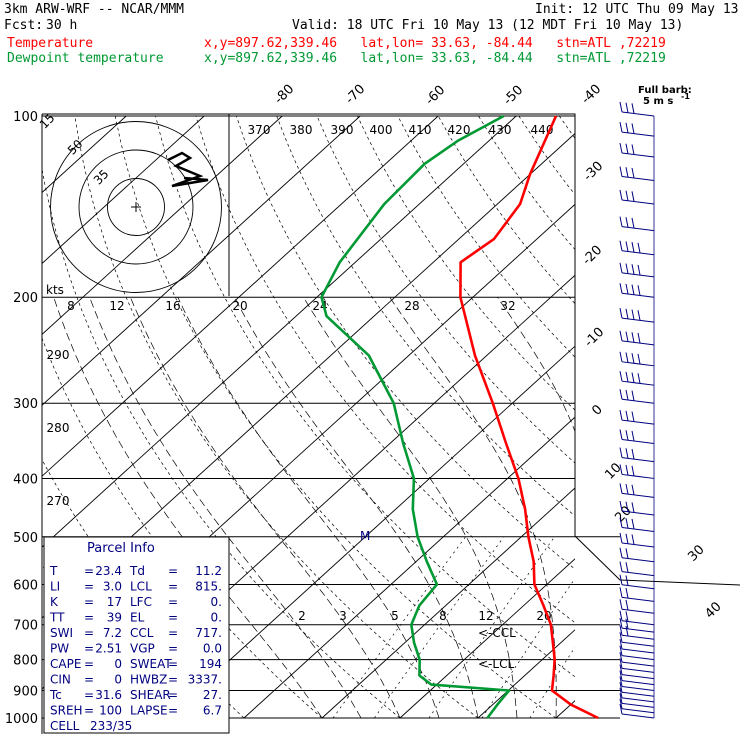  Describe the element at coordinates (514, 96) in the screenshot. I see `isotherm-label: -50` at that location.